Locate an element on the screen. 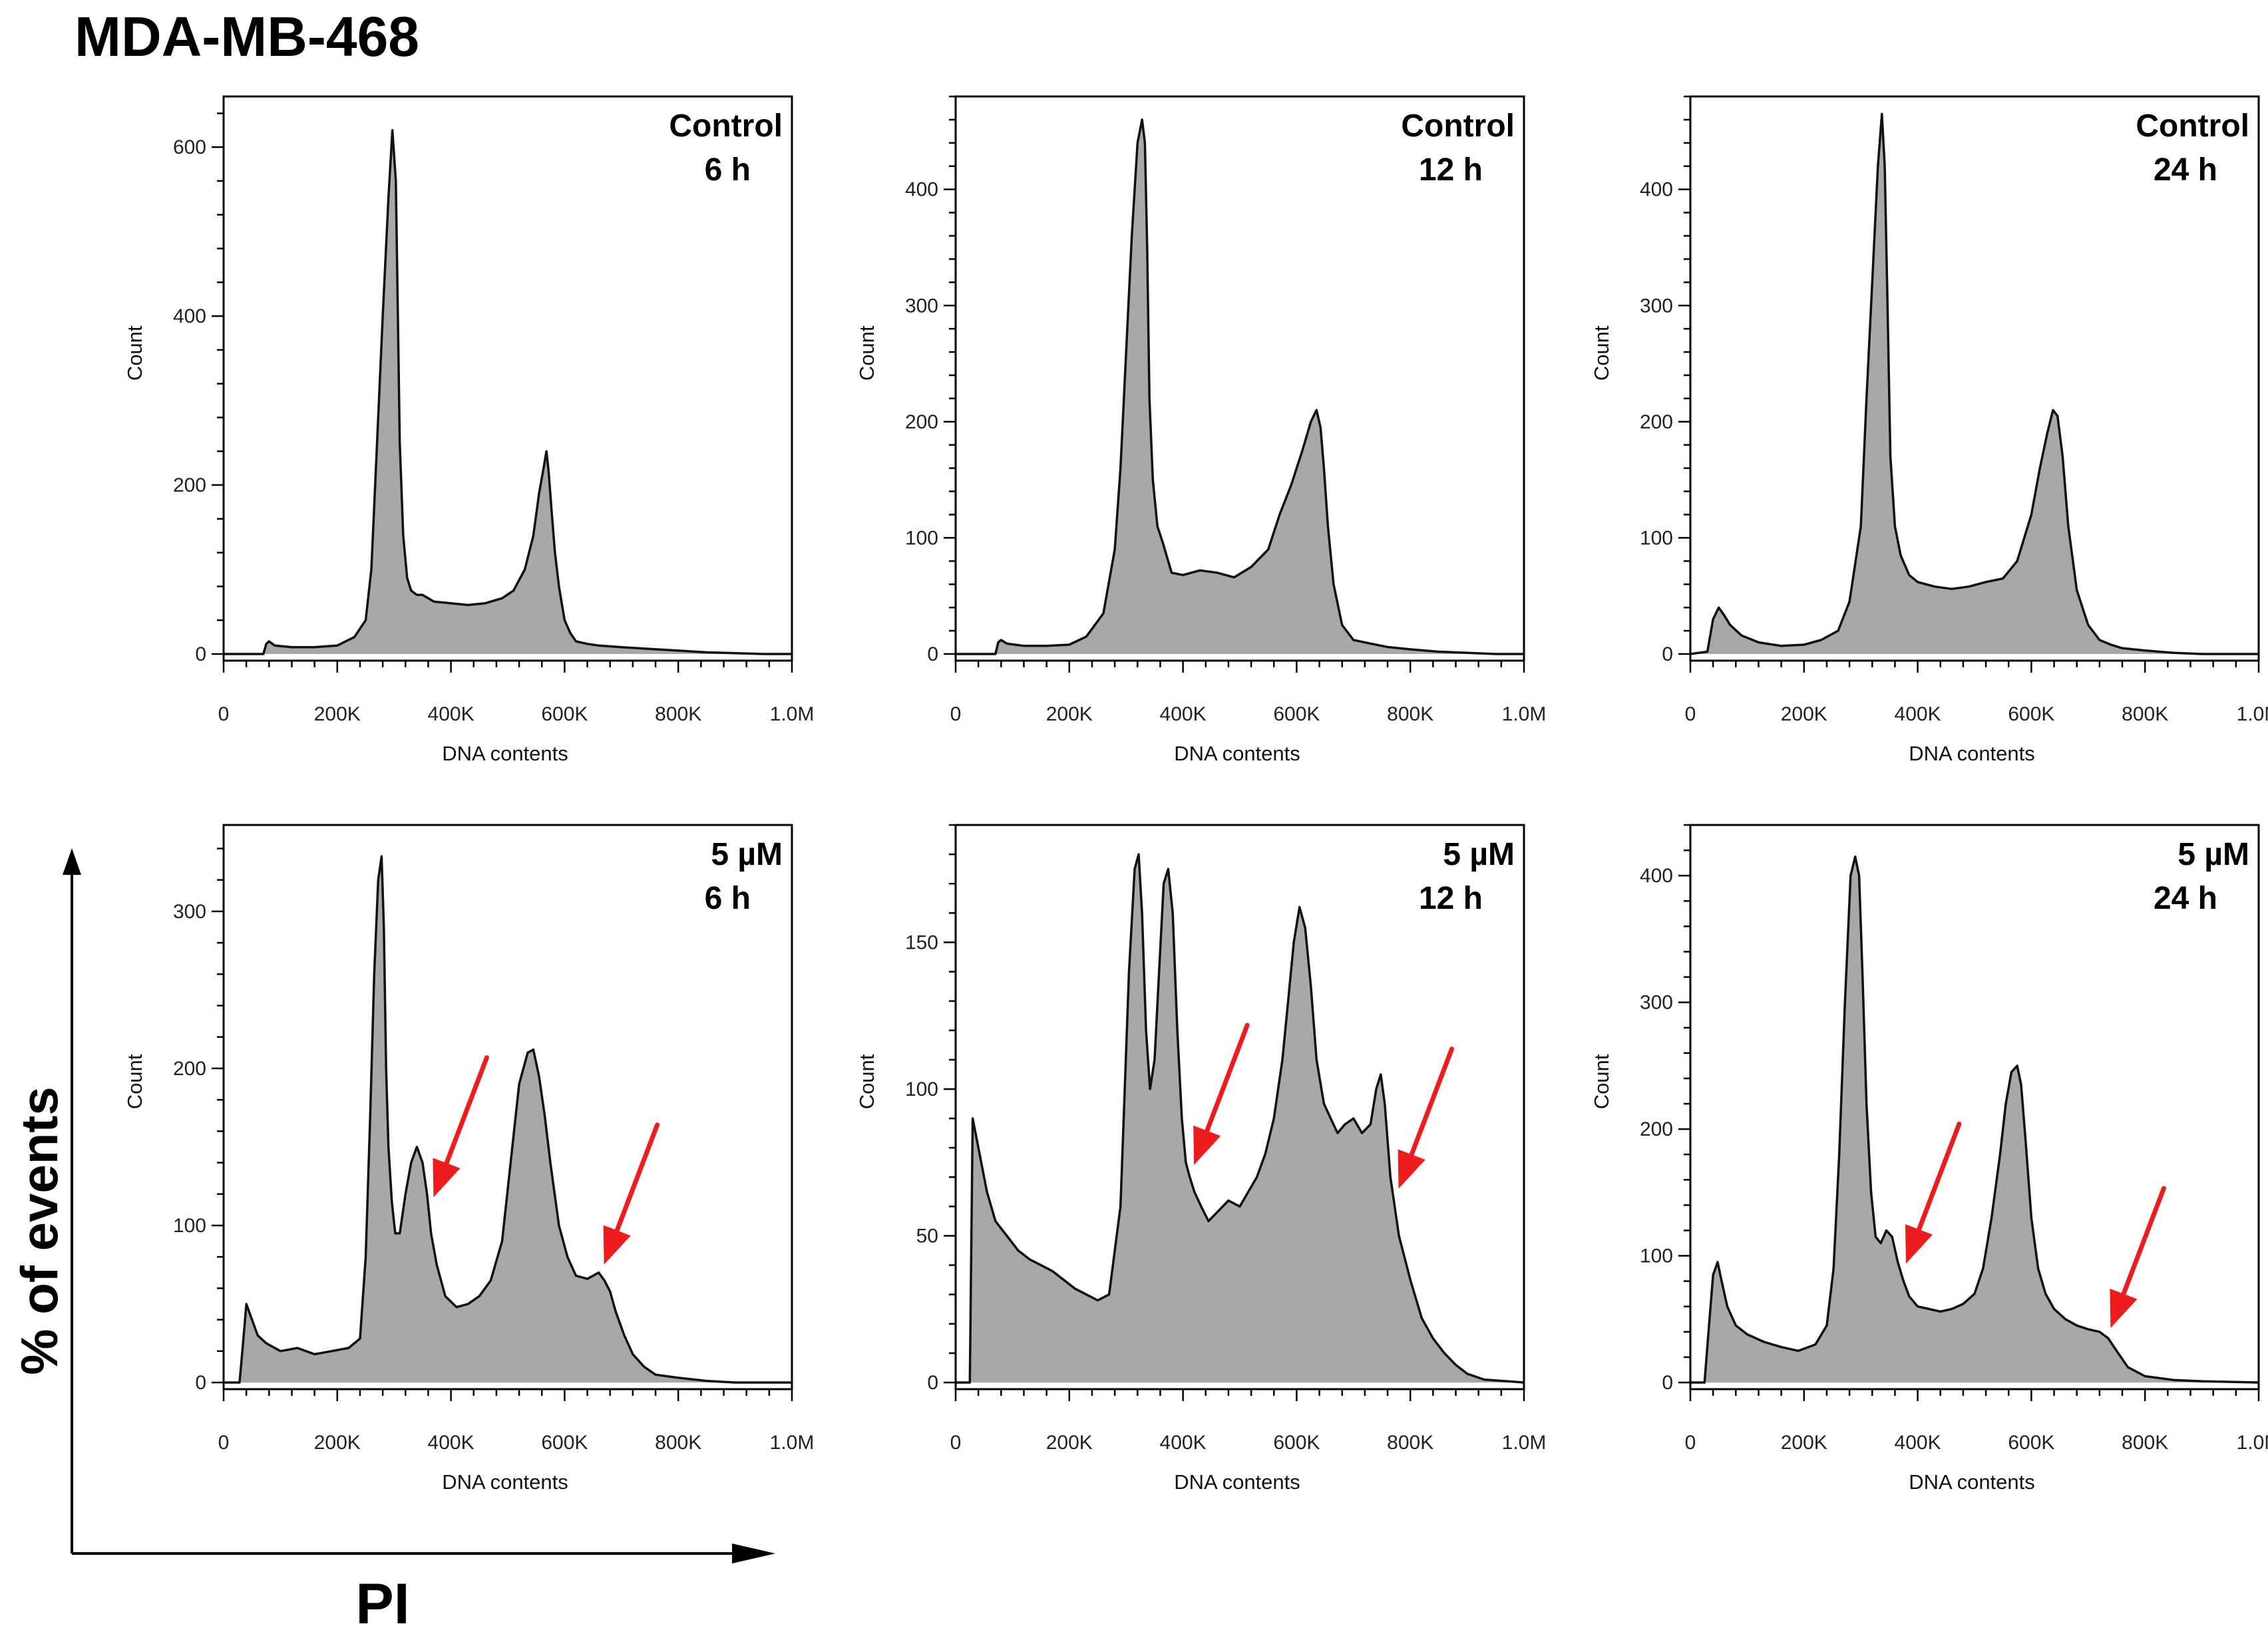  y-tick-label: 150 is located at coordinates (921, 942).